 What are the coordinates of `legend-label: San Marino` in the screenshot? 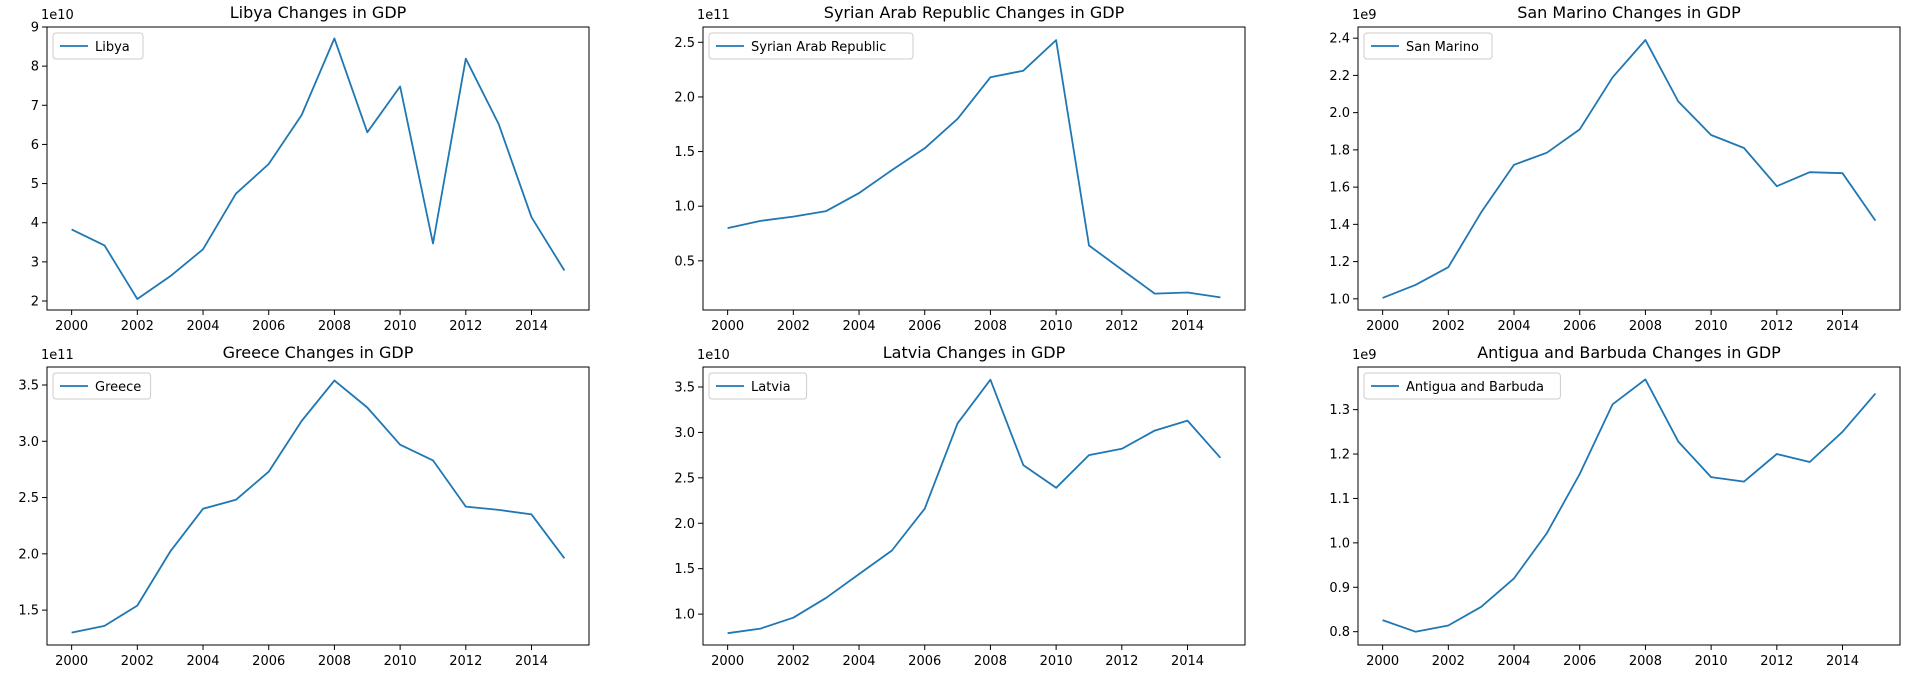 It's located at (1442, 47).